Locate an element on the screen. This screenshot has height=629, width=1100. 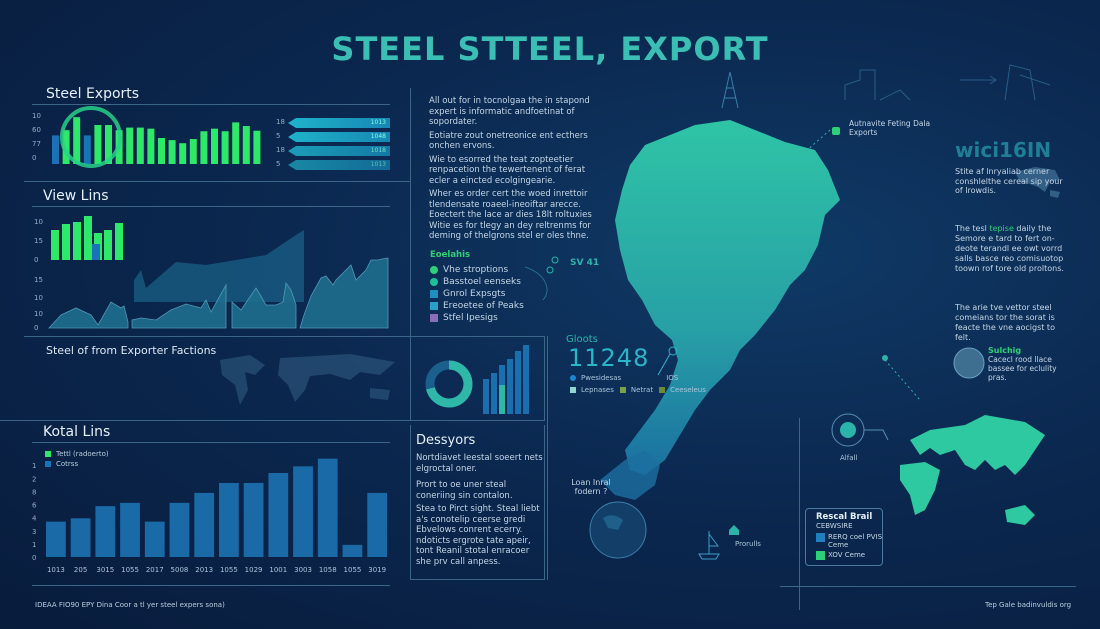
ytick-label: 0 is located at coordinates (34, 558).